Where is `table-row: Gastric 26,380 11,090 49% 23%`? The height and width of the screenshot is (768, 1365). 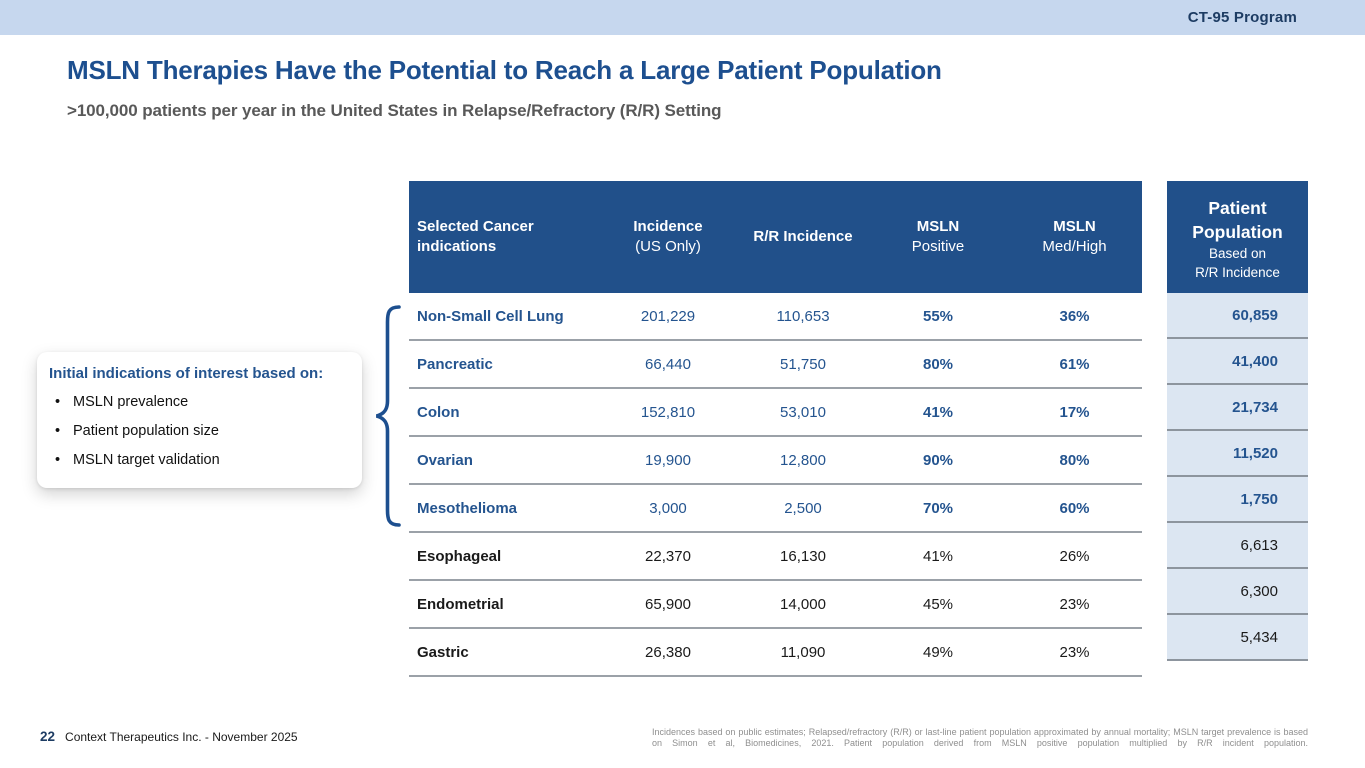 table-row: Gastric 26,380 11,090 49% 23% is located at coordinates (775, 653).